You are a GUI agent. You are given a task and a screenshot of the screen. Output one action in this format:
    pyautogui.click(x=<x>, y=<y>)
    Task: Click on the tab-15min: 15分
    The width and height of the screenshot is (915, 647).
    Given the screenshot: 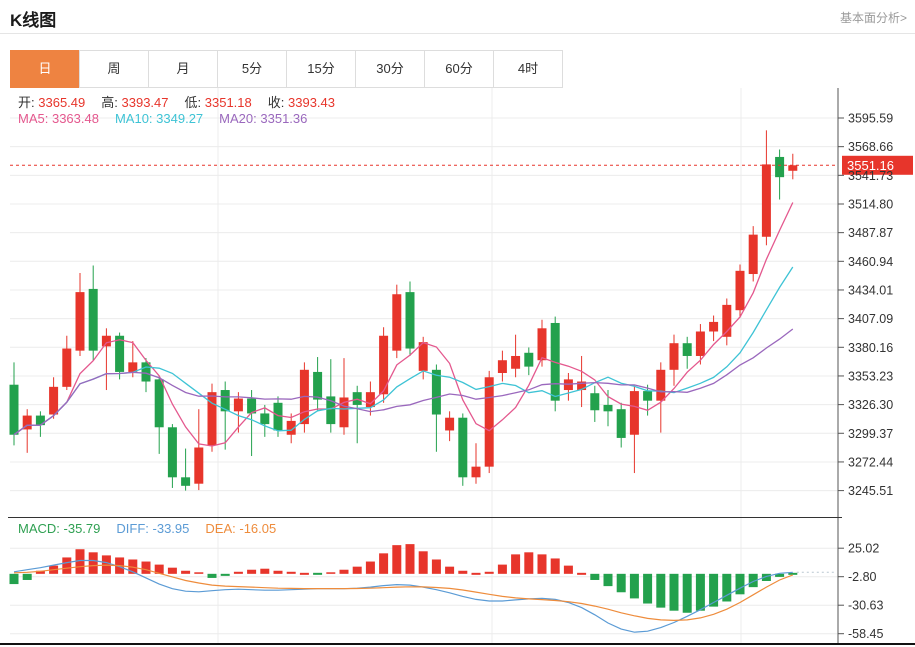 What is the action you would take?
    pyautogui.click(x=321, y=69)
    